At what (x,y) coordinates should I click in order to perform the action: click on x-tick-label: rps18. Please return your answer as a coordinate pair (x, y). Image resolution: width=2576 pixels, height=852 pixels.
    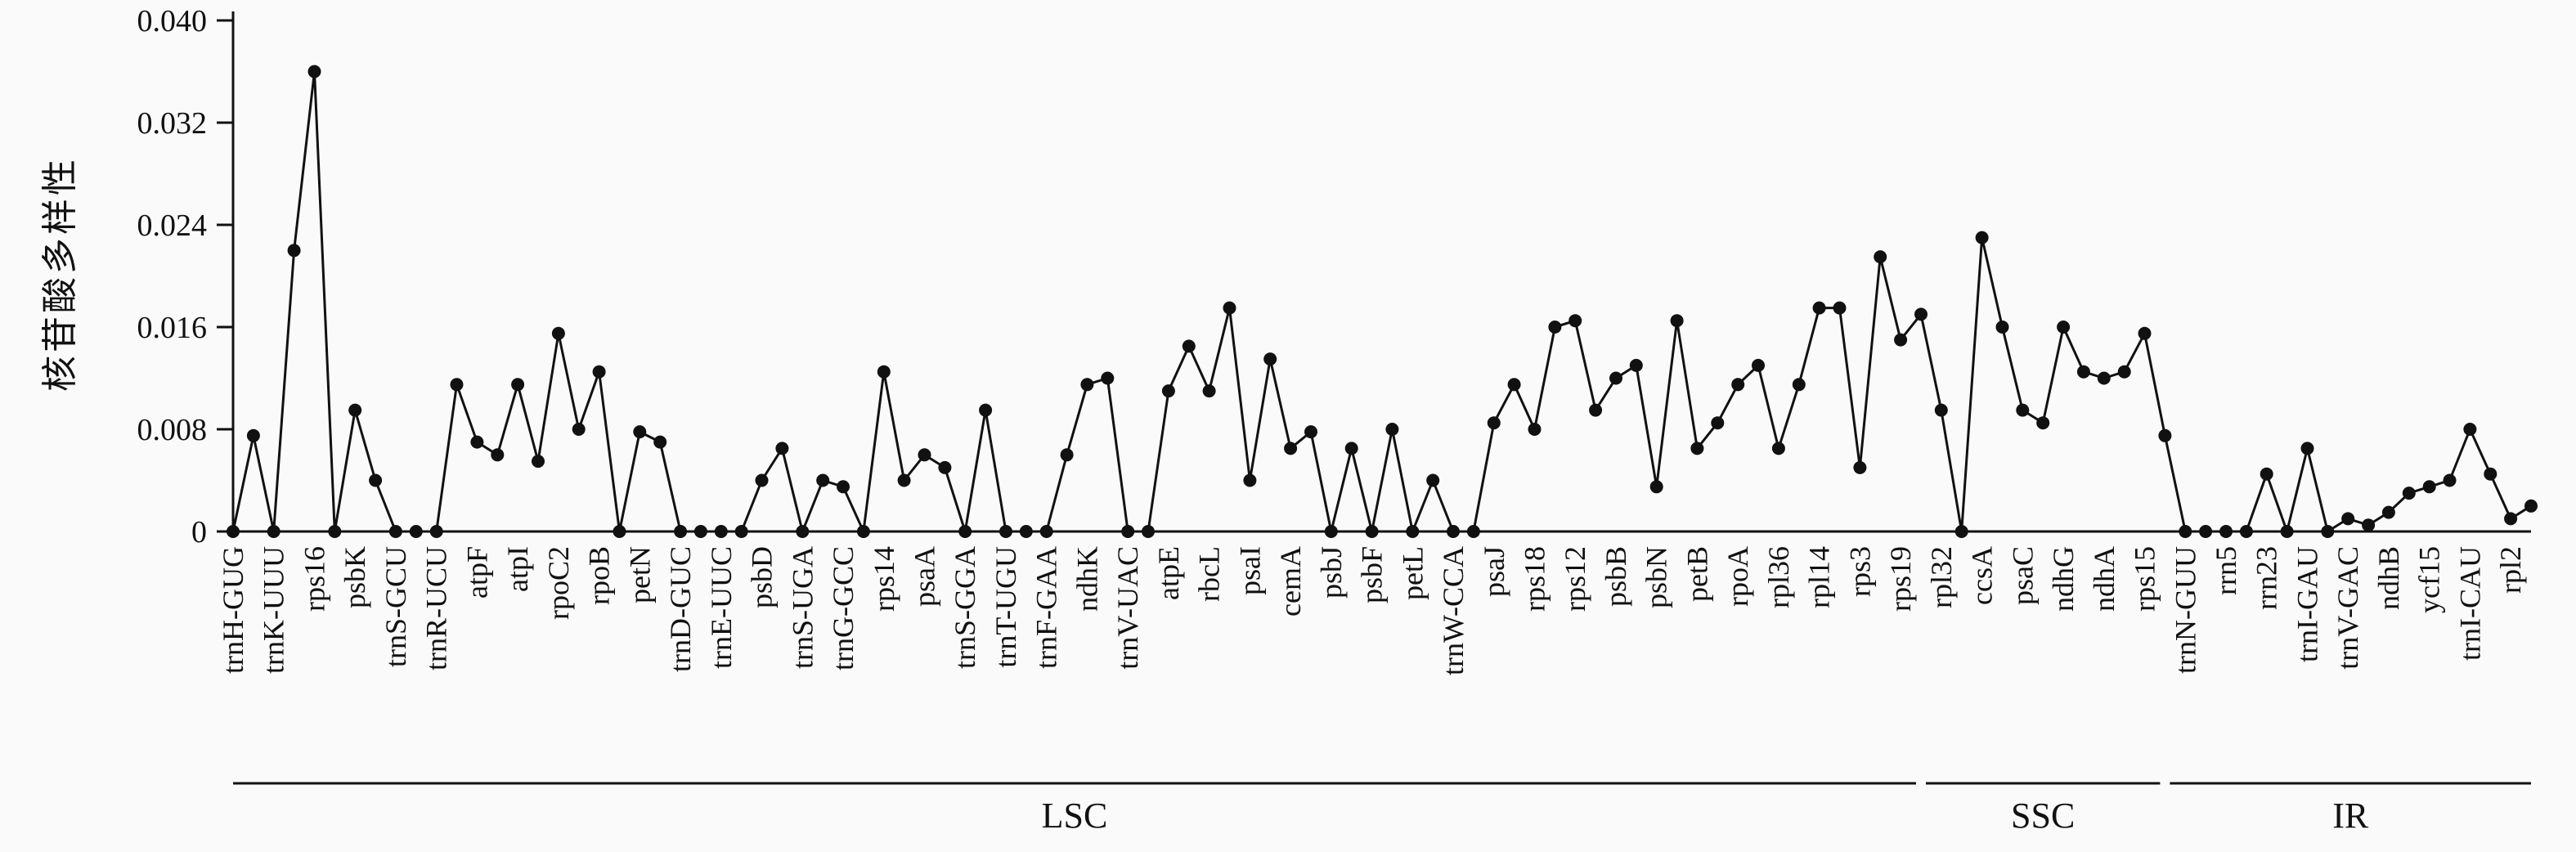
    Looking at the image, I should click on (1535, 579).